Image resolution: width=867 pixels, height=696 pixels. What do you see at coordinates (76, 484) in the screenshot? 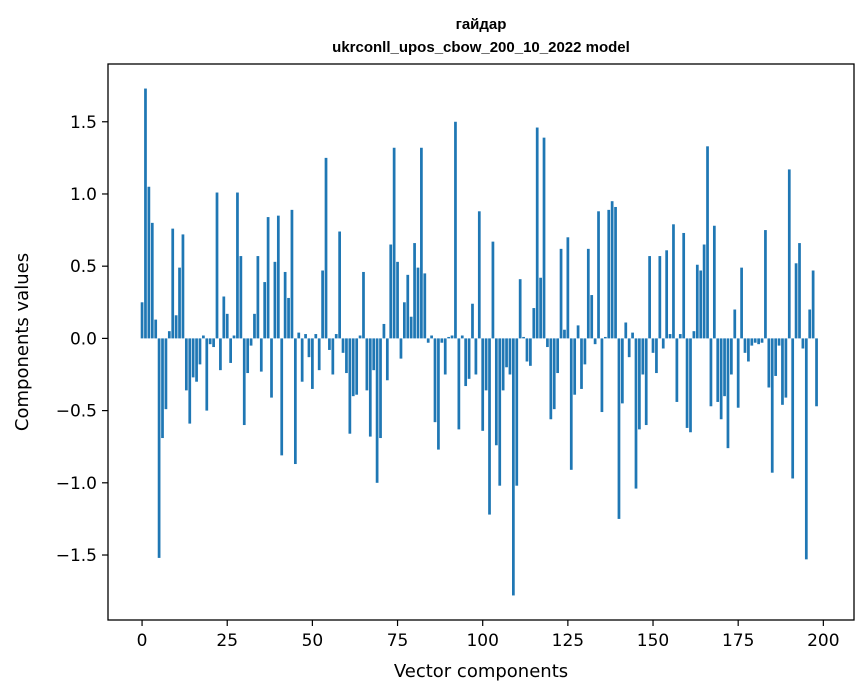
I see `y-tick-label: −1.0` at bounding box center [76, 484].